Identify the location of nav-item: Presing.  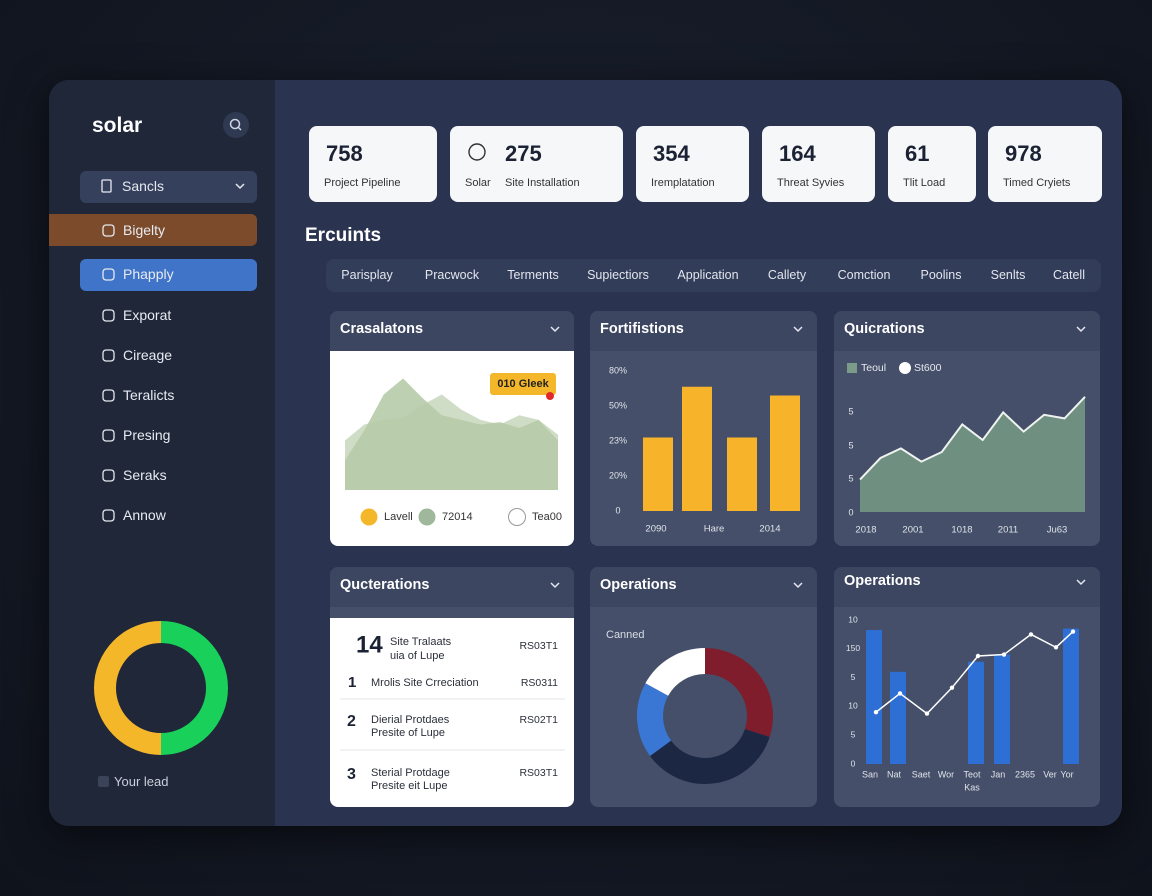
(147, 435).